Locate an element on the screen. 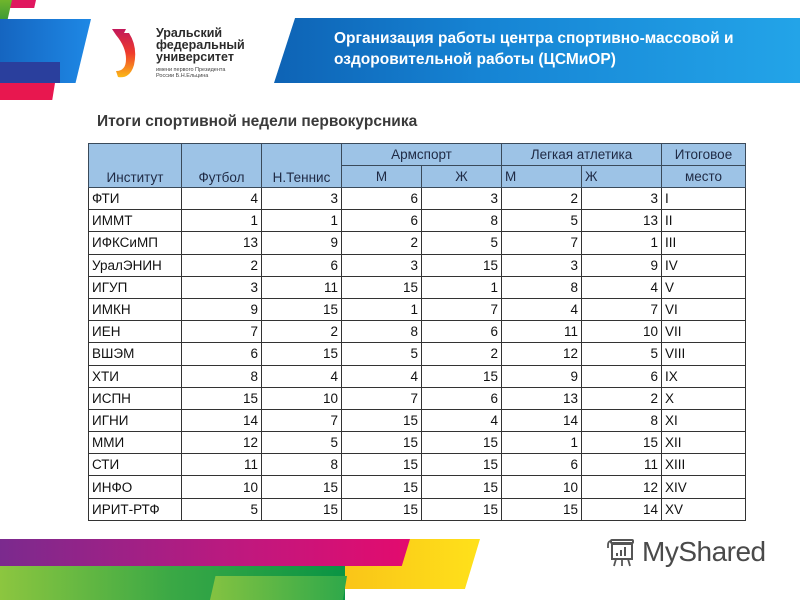  cell-football: 11 is located at coordinates (221, 465).